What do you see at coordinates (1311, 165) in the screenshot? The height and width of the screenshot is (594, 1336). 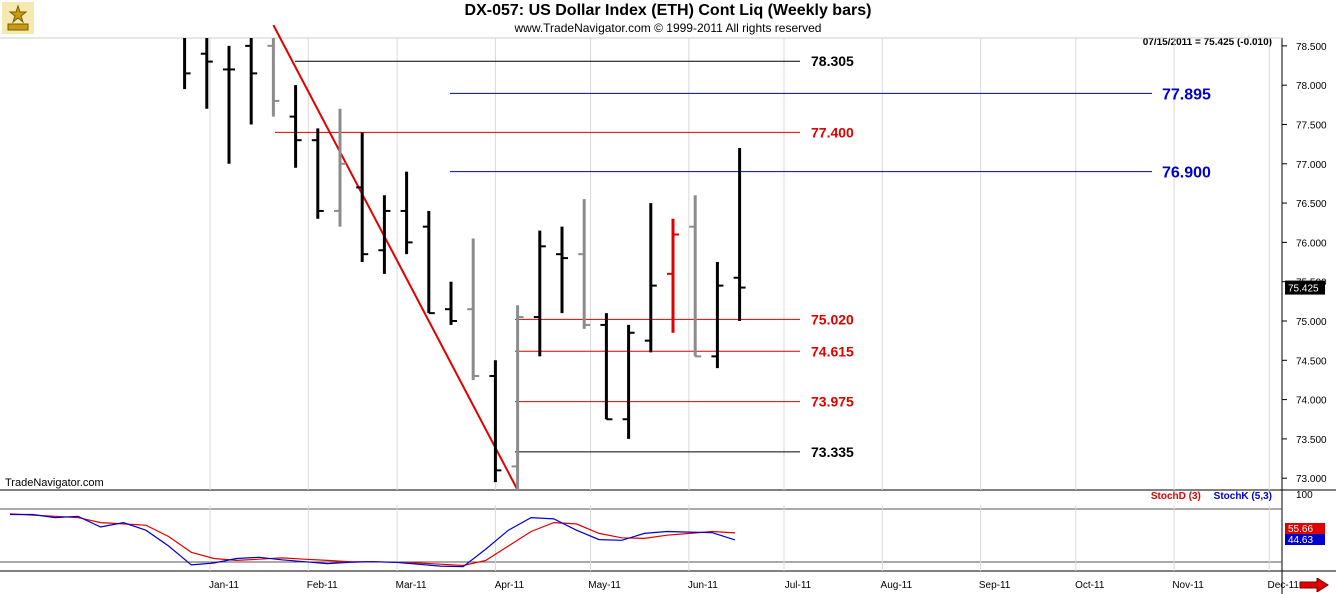 I see `price-tick-label: 77.000` at bounding box center [1311, 165].